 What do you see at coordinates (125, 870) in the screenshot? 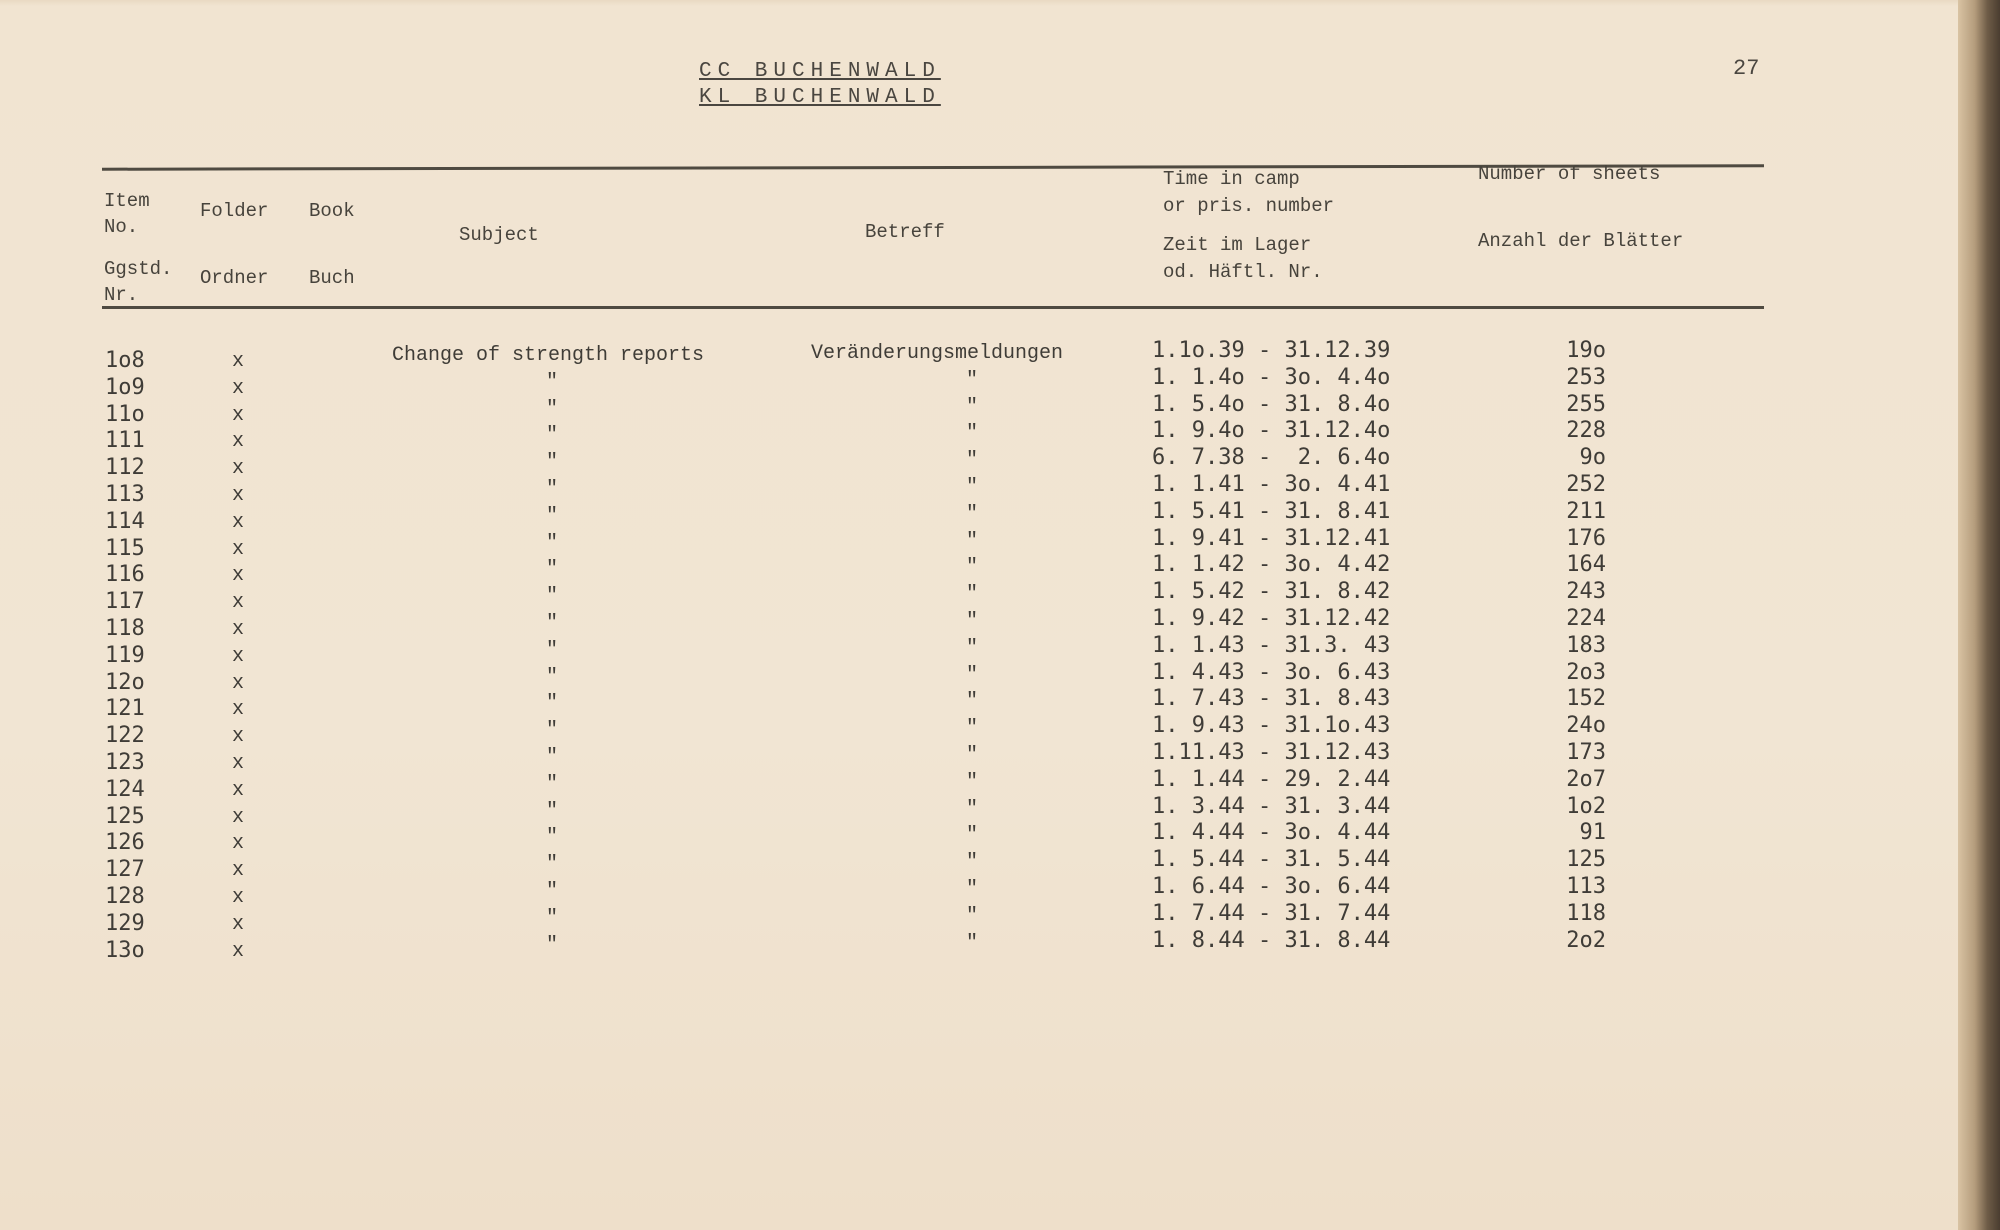
I see `item-no: 127` at bounding box center [125, 870].